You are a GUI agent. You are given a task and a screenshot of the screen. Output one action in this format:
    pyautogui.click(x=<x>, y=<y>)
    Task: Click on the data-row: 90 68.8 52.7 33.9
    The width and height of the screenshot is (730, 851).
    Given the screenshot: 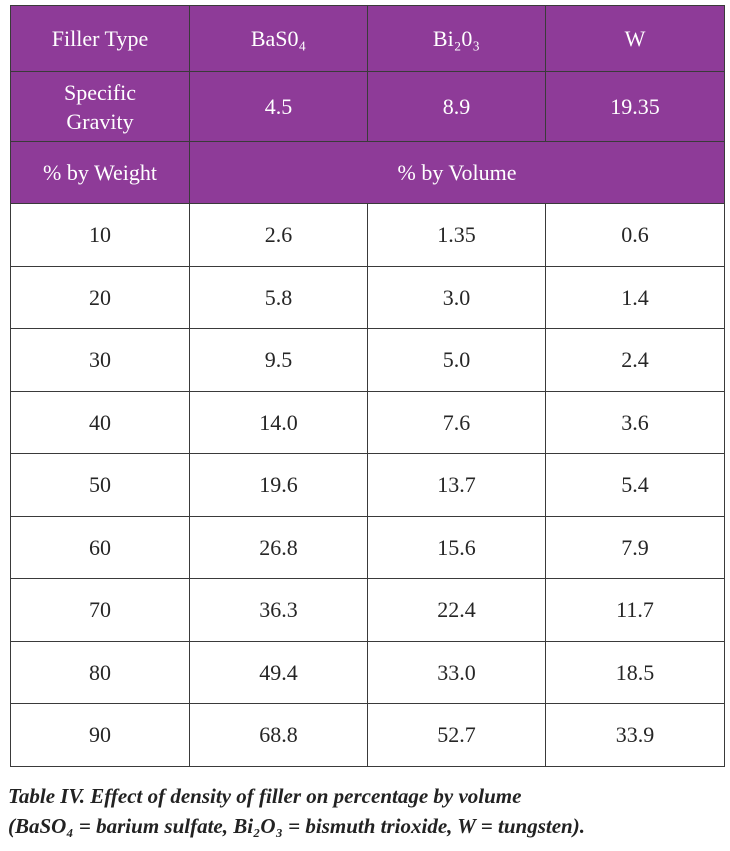 What is the action you would take?
    pyautogui.click(x=367, y=735)
    